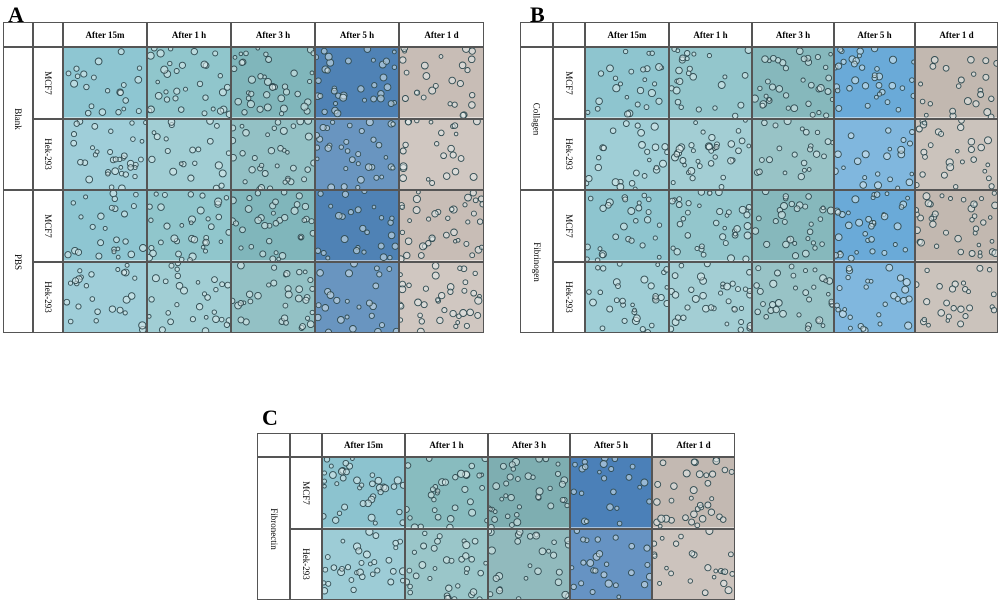 This screenshot has width=1000, height=615. I want to click on panel-label: C, so click(270, 417).